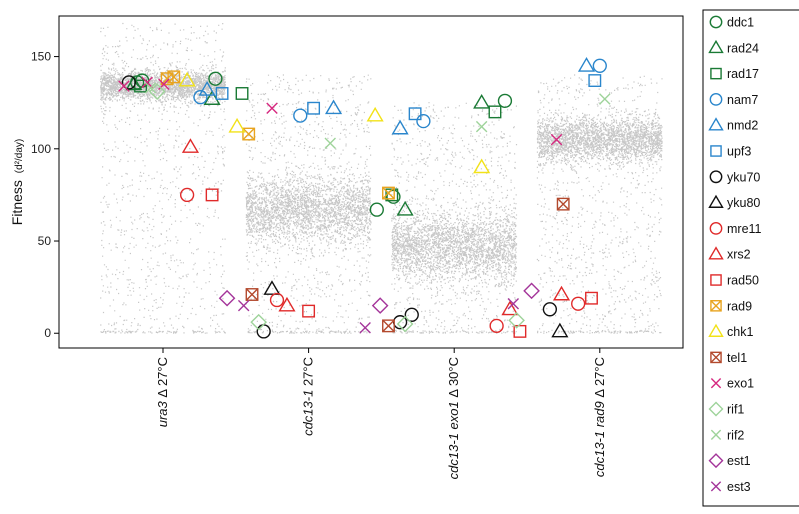 The height and width of the screenshot is (514, 799). I want to click on legend-label-nmd2: nmd2, so click(742, 126).